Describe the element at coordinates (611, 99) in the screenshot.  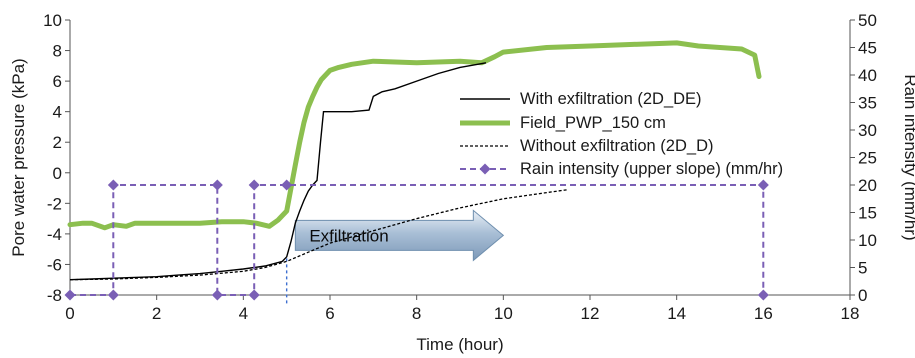
I see `legend-label-with-exfiltration: With exfiltration (2D_DE)` at that location.